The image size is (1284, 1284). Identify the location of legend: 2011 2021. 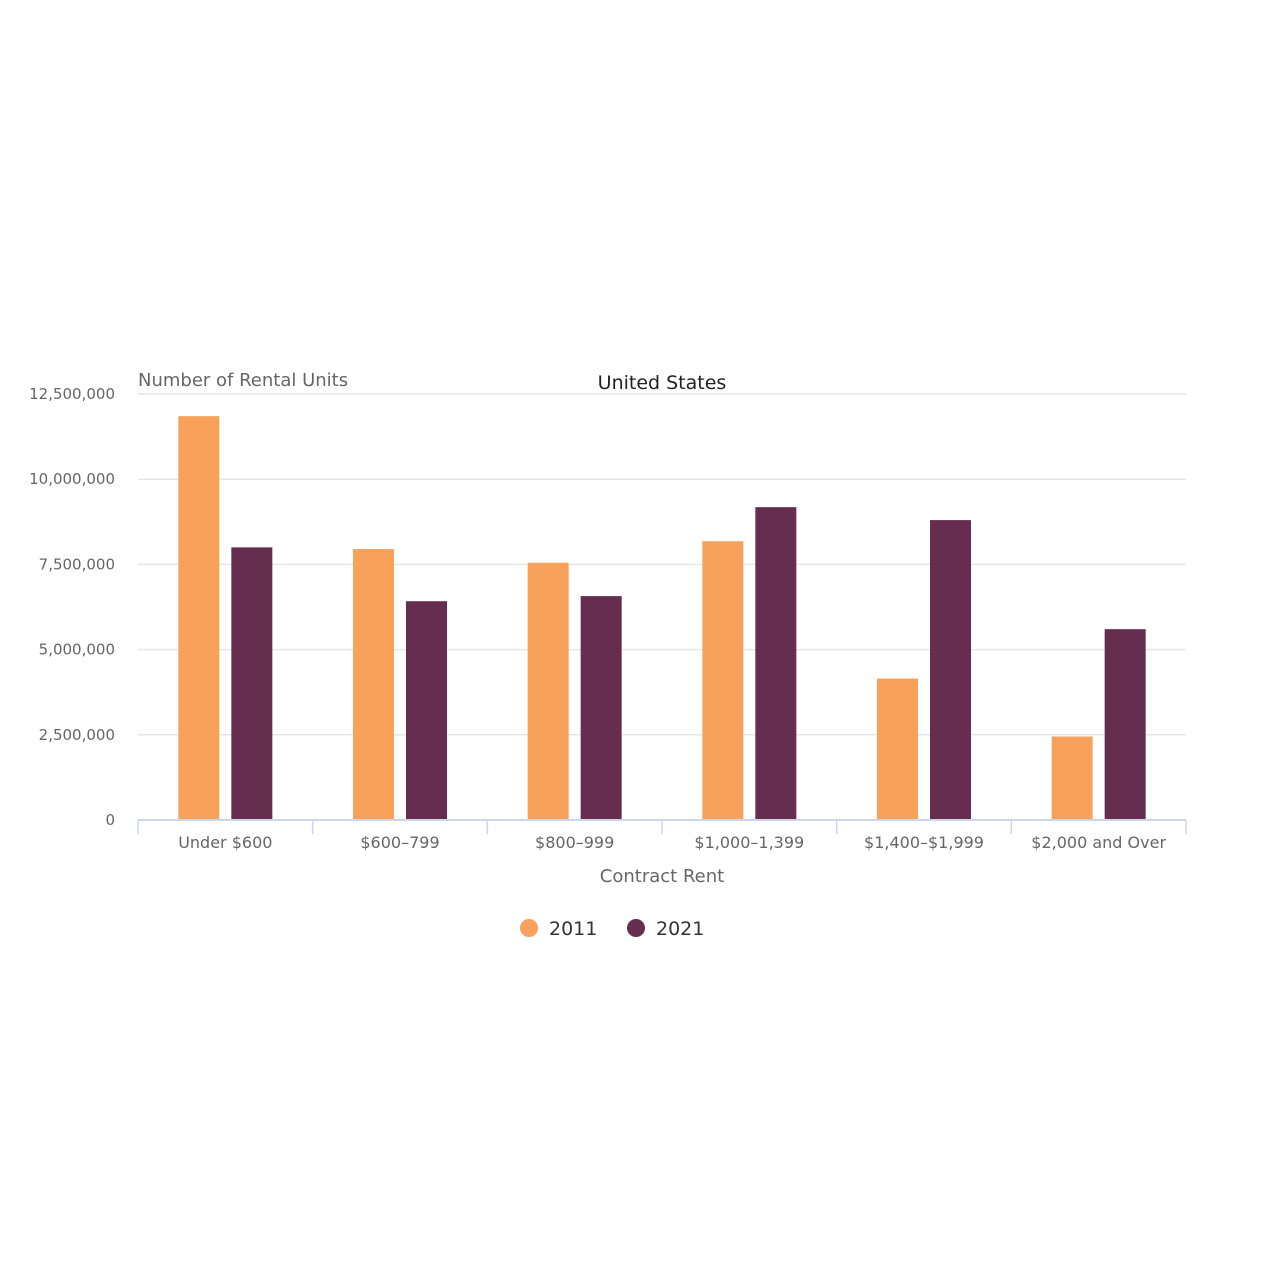
(612, 929).